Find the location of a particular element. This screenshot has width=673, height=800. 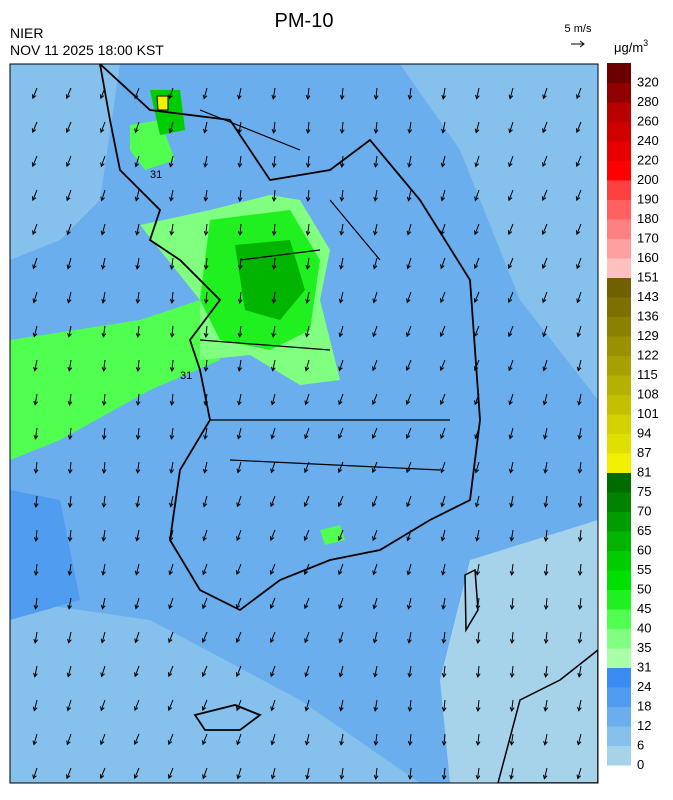

colorbar-tick-label: 94 is located at coordinates (644, 433).